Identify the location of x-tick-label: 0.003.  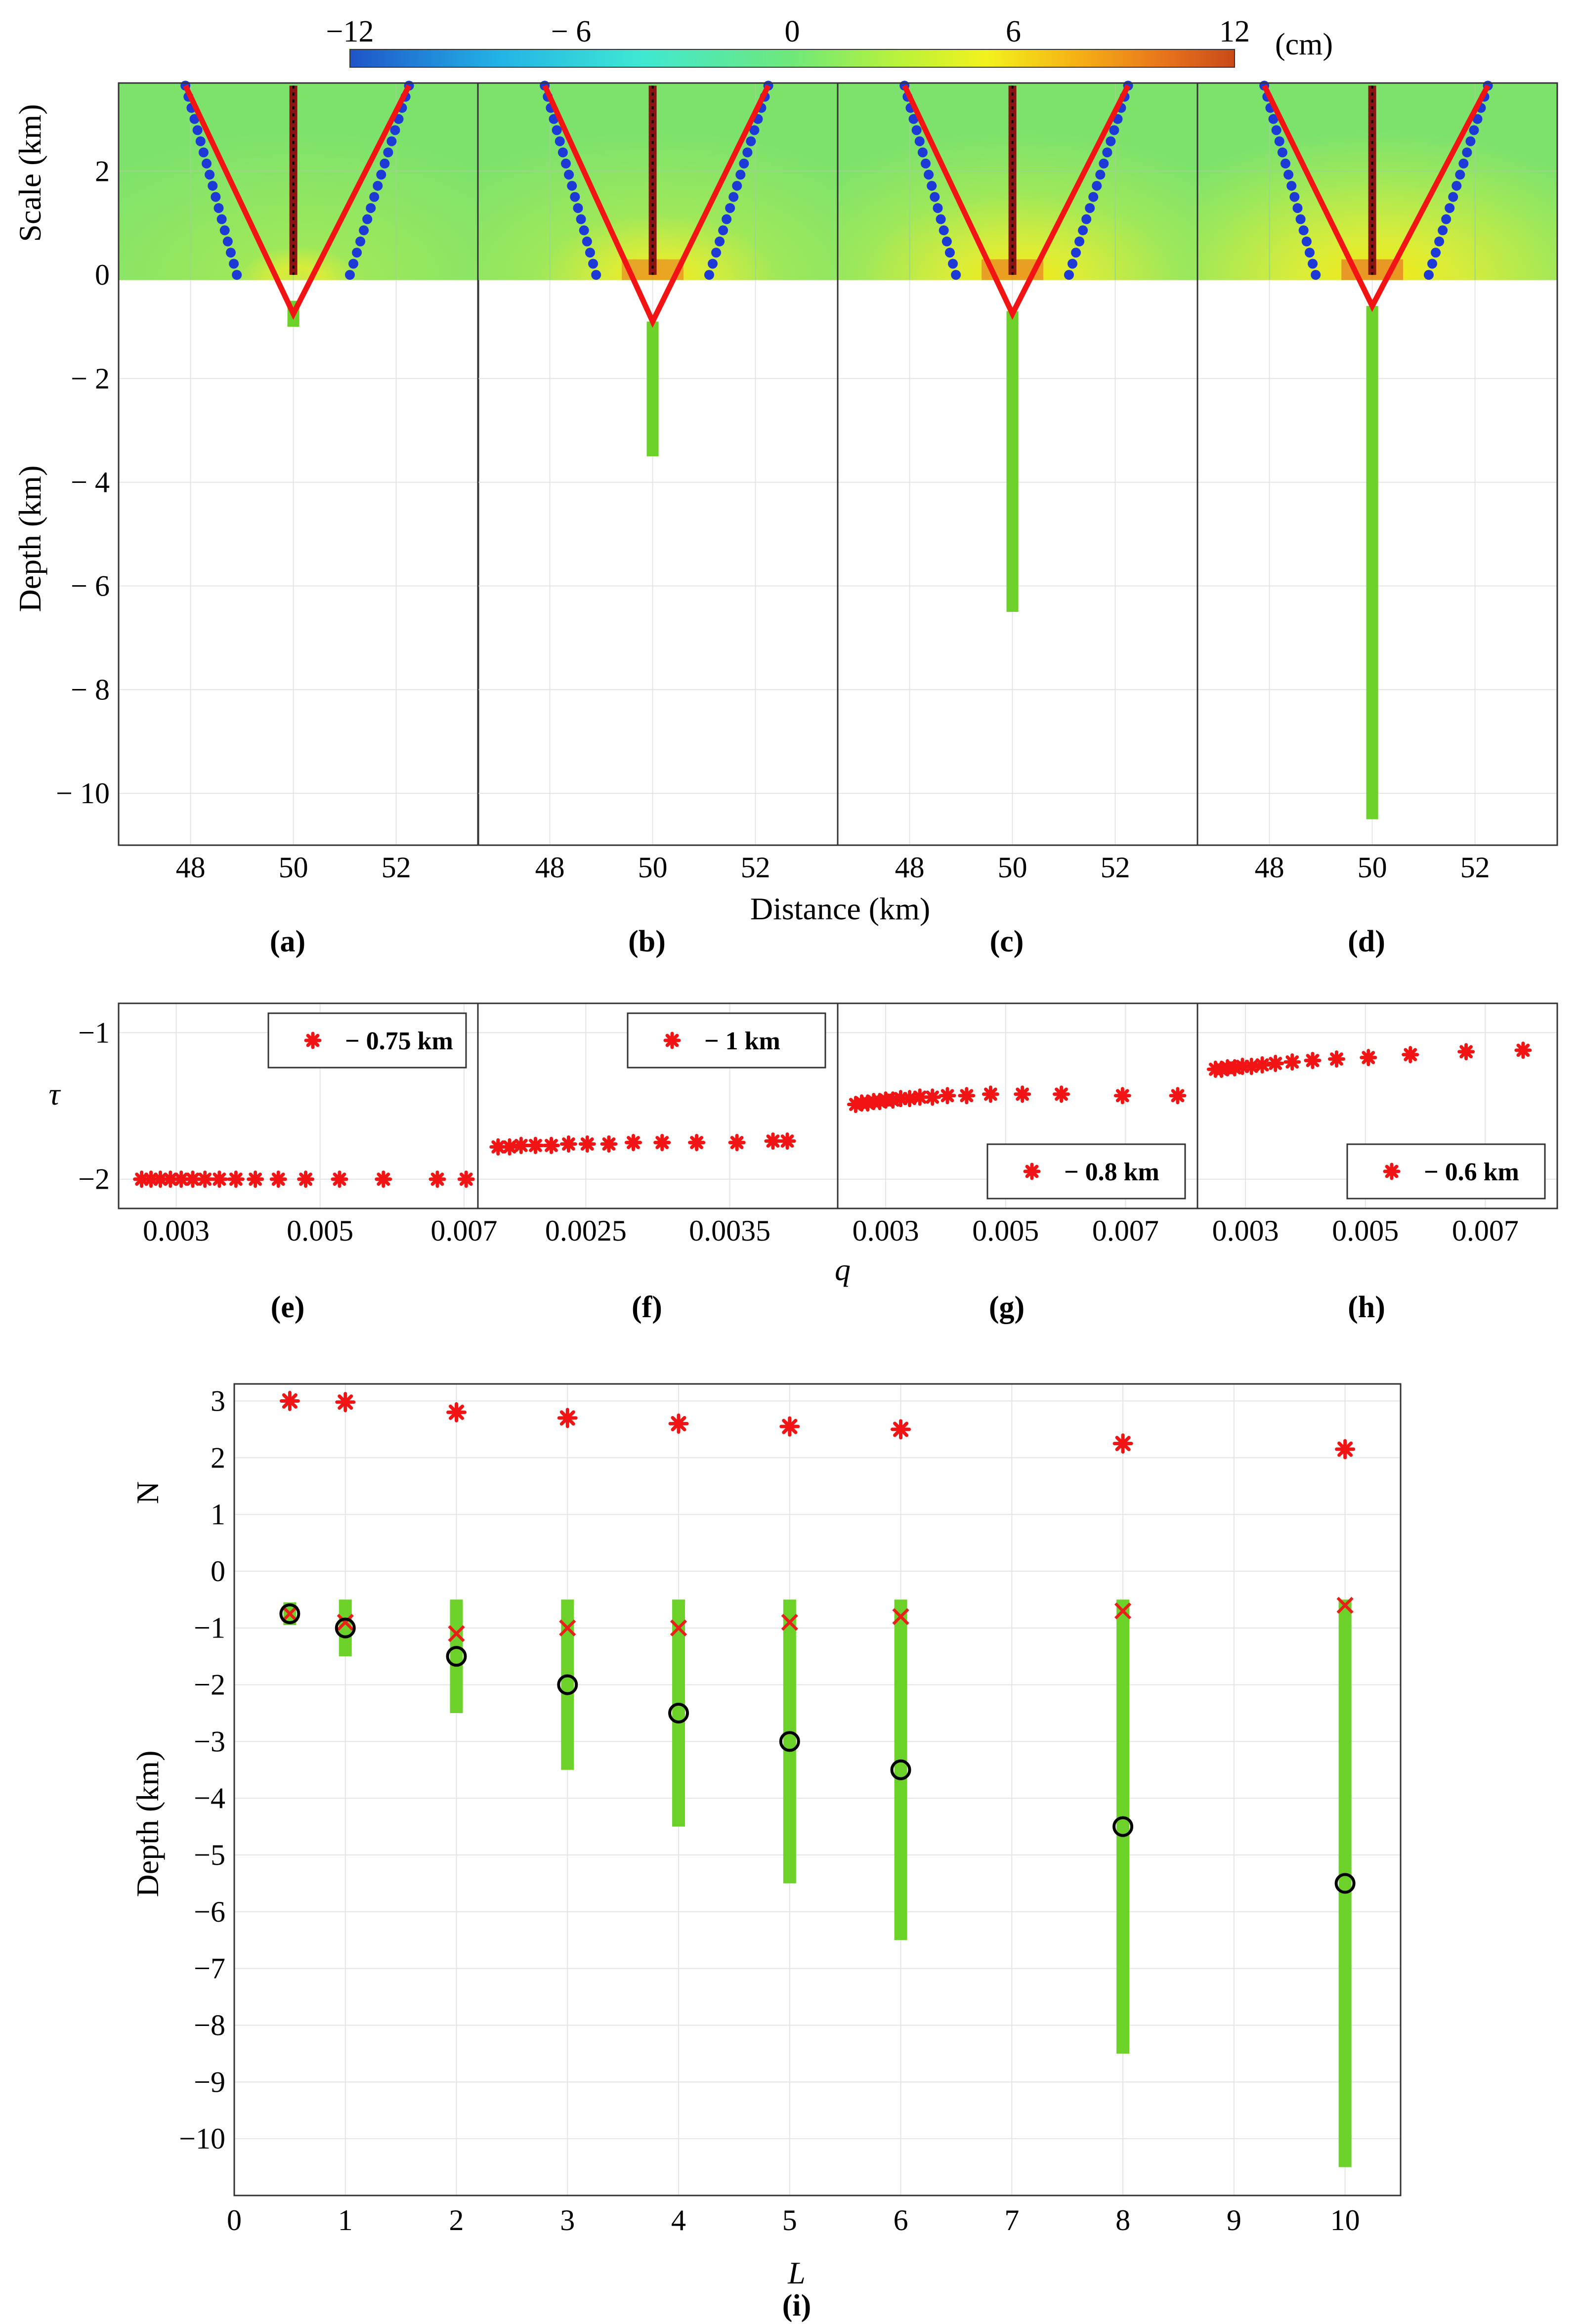
(176, 1230).